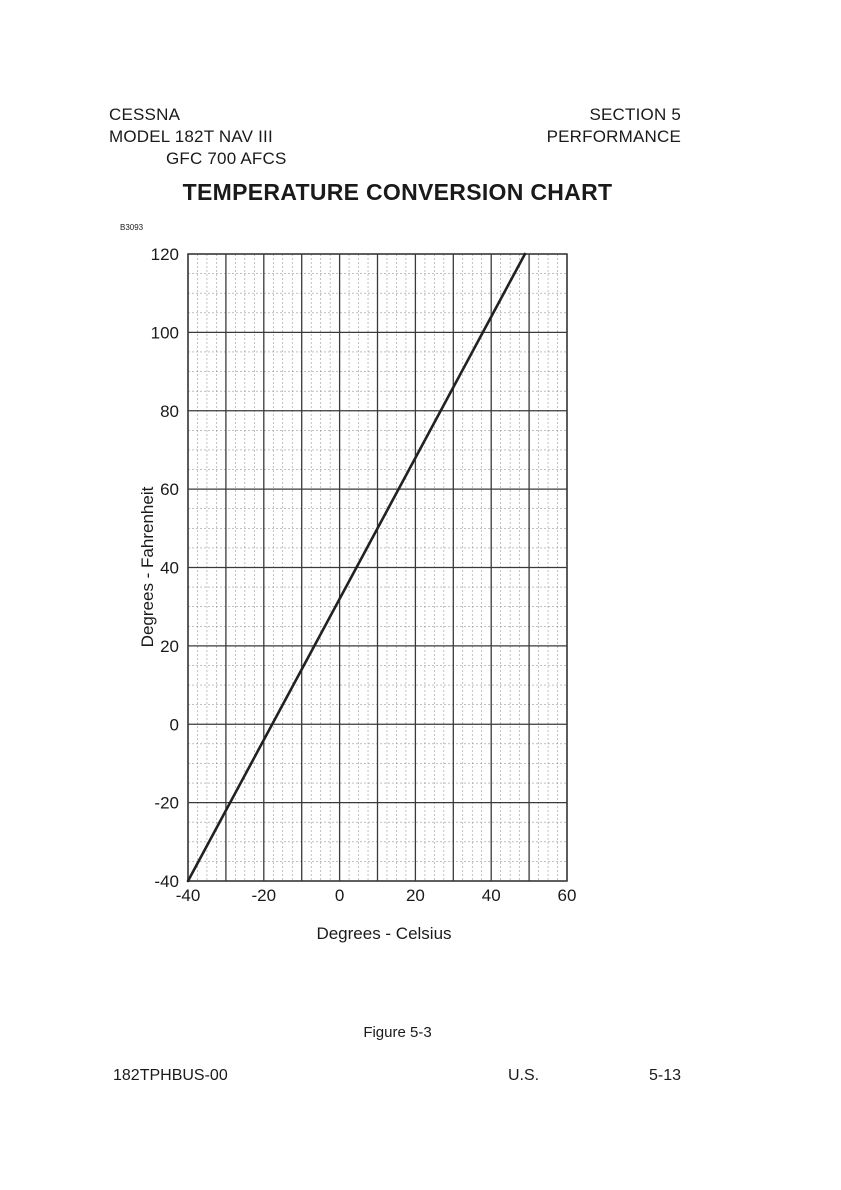  Describe the element at coordinates (166, 803) in the screenshot. I see `y-tick-label: -20` at that location.